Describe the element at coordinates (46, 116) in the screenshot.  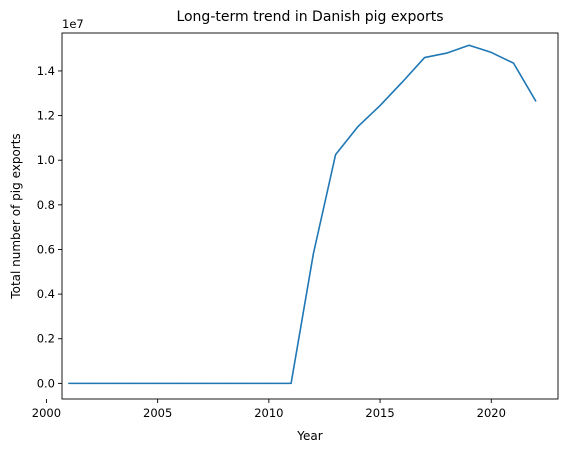
I see `y-tick-label: 1.2` at that location.